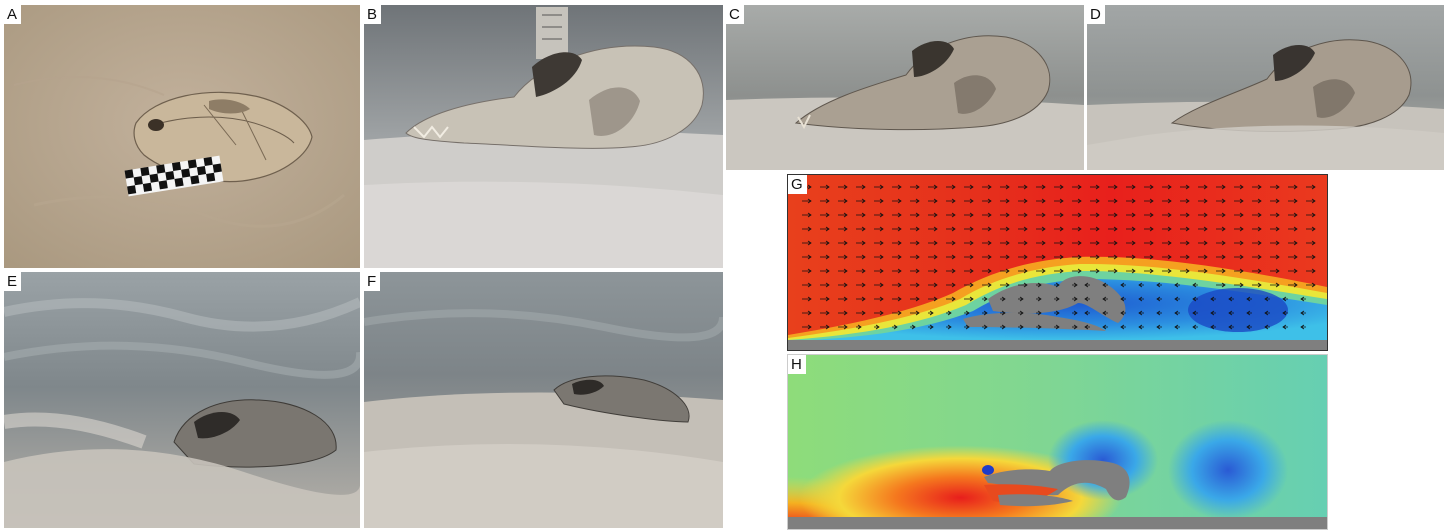 Image resolution: width=1447 pixels, height=530 pixels. I want to click on skull-partially-buried-icon, so click(905, 87).